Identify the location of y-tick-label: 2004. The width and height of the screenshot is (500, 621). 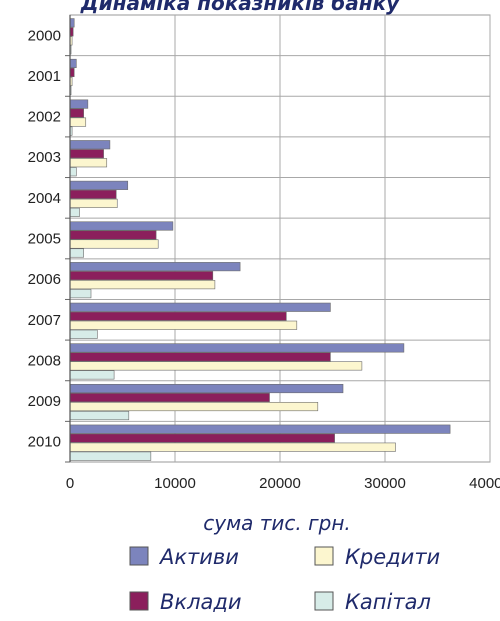
(44, 198).